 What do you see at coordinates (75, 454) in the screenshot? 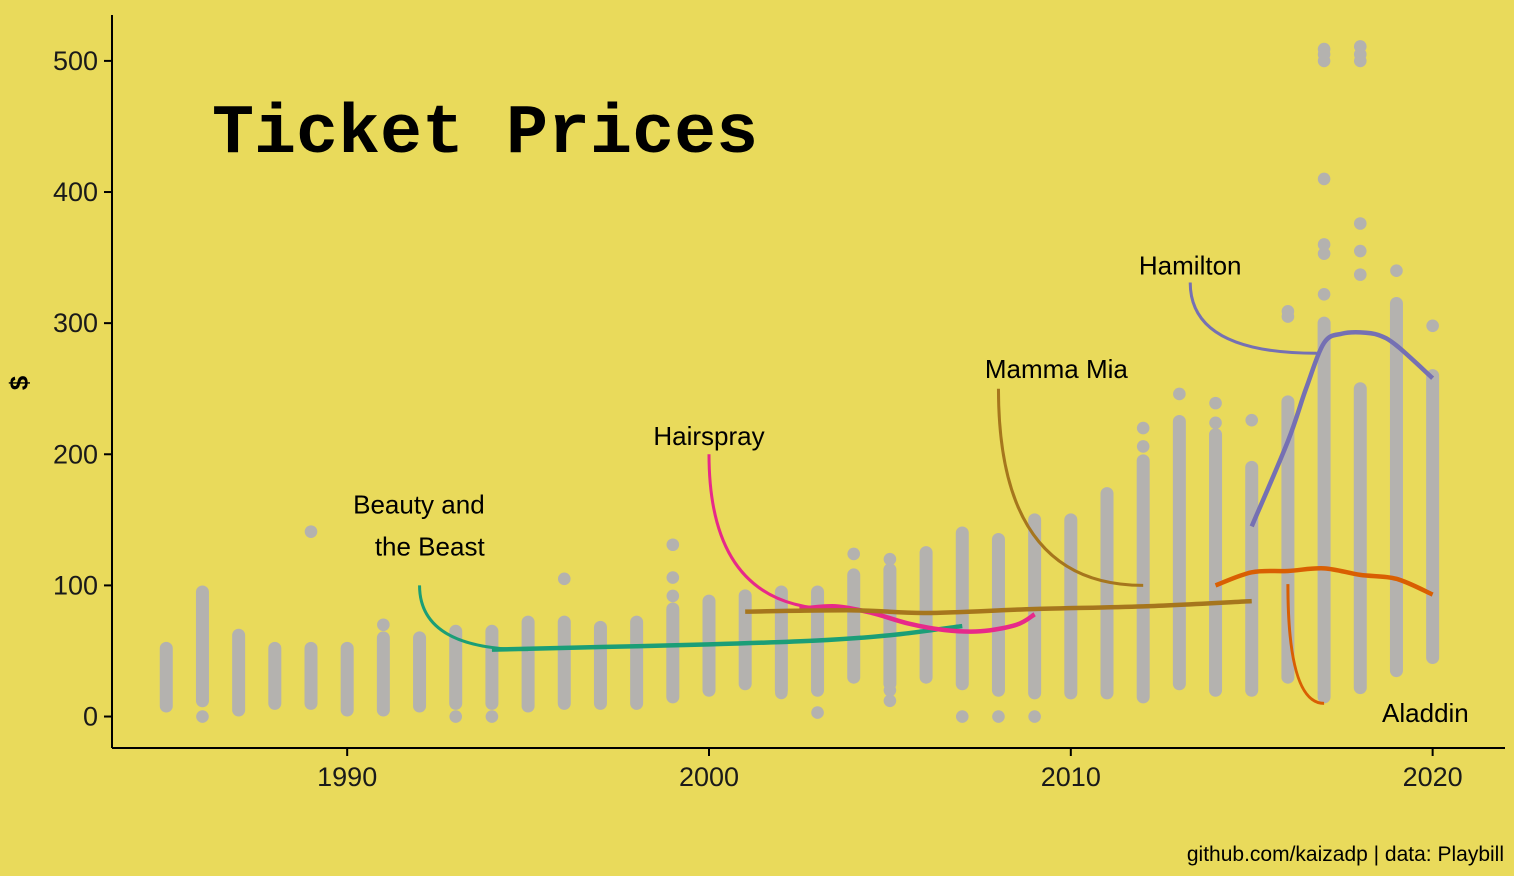
I see `y-tick-label: 200` at bounding box center [75, 454].